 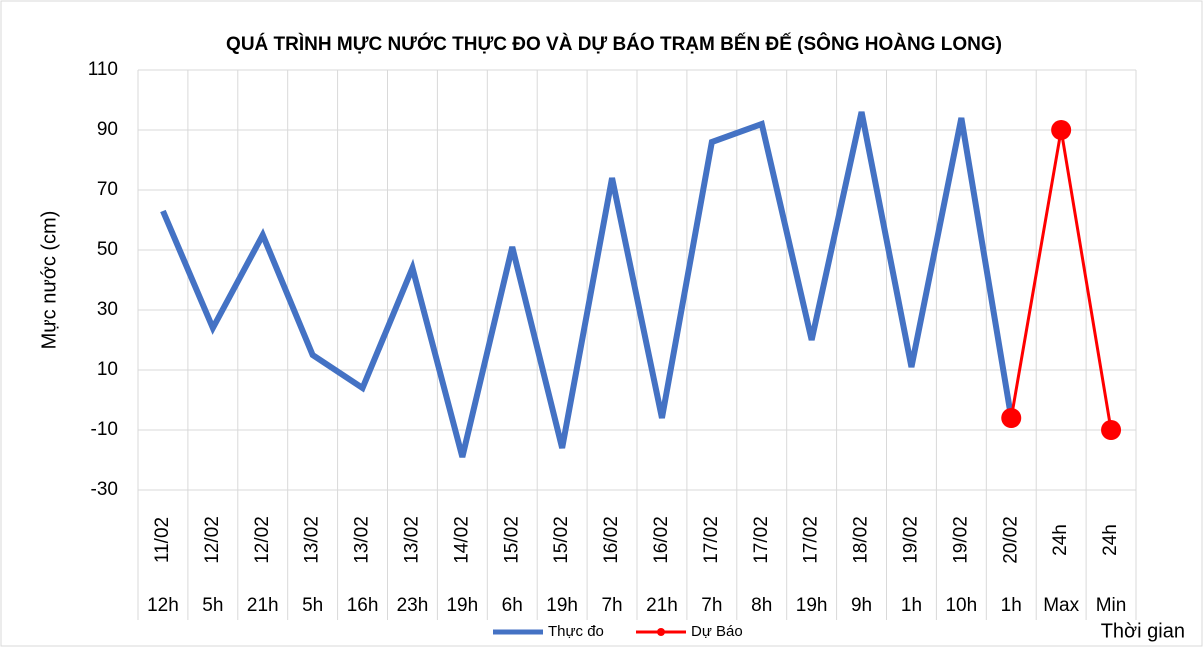 I want to click on x-tick-label: 23h, so click(x=413, y=605).